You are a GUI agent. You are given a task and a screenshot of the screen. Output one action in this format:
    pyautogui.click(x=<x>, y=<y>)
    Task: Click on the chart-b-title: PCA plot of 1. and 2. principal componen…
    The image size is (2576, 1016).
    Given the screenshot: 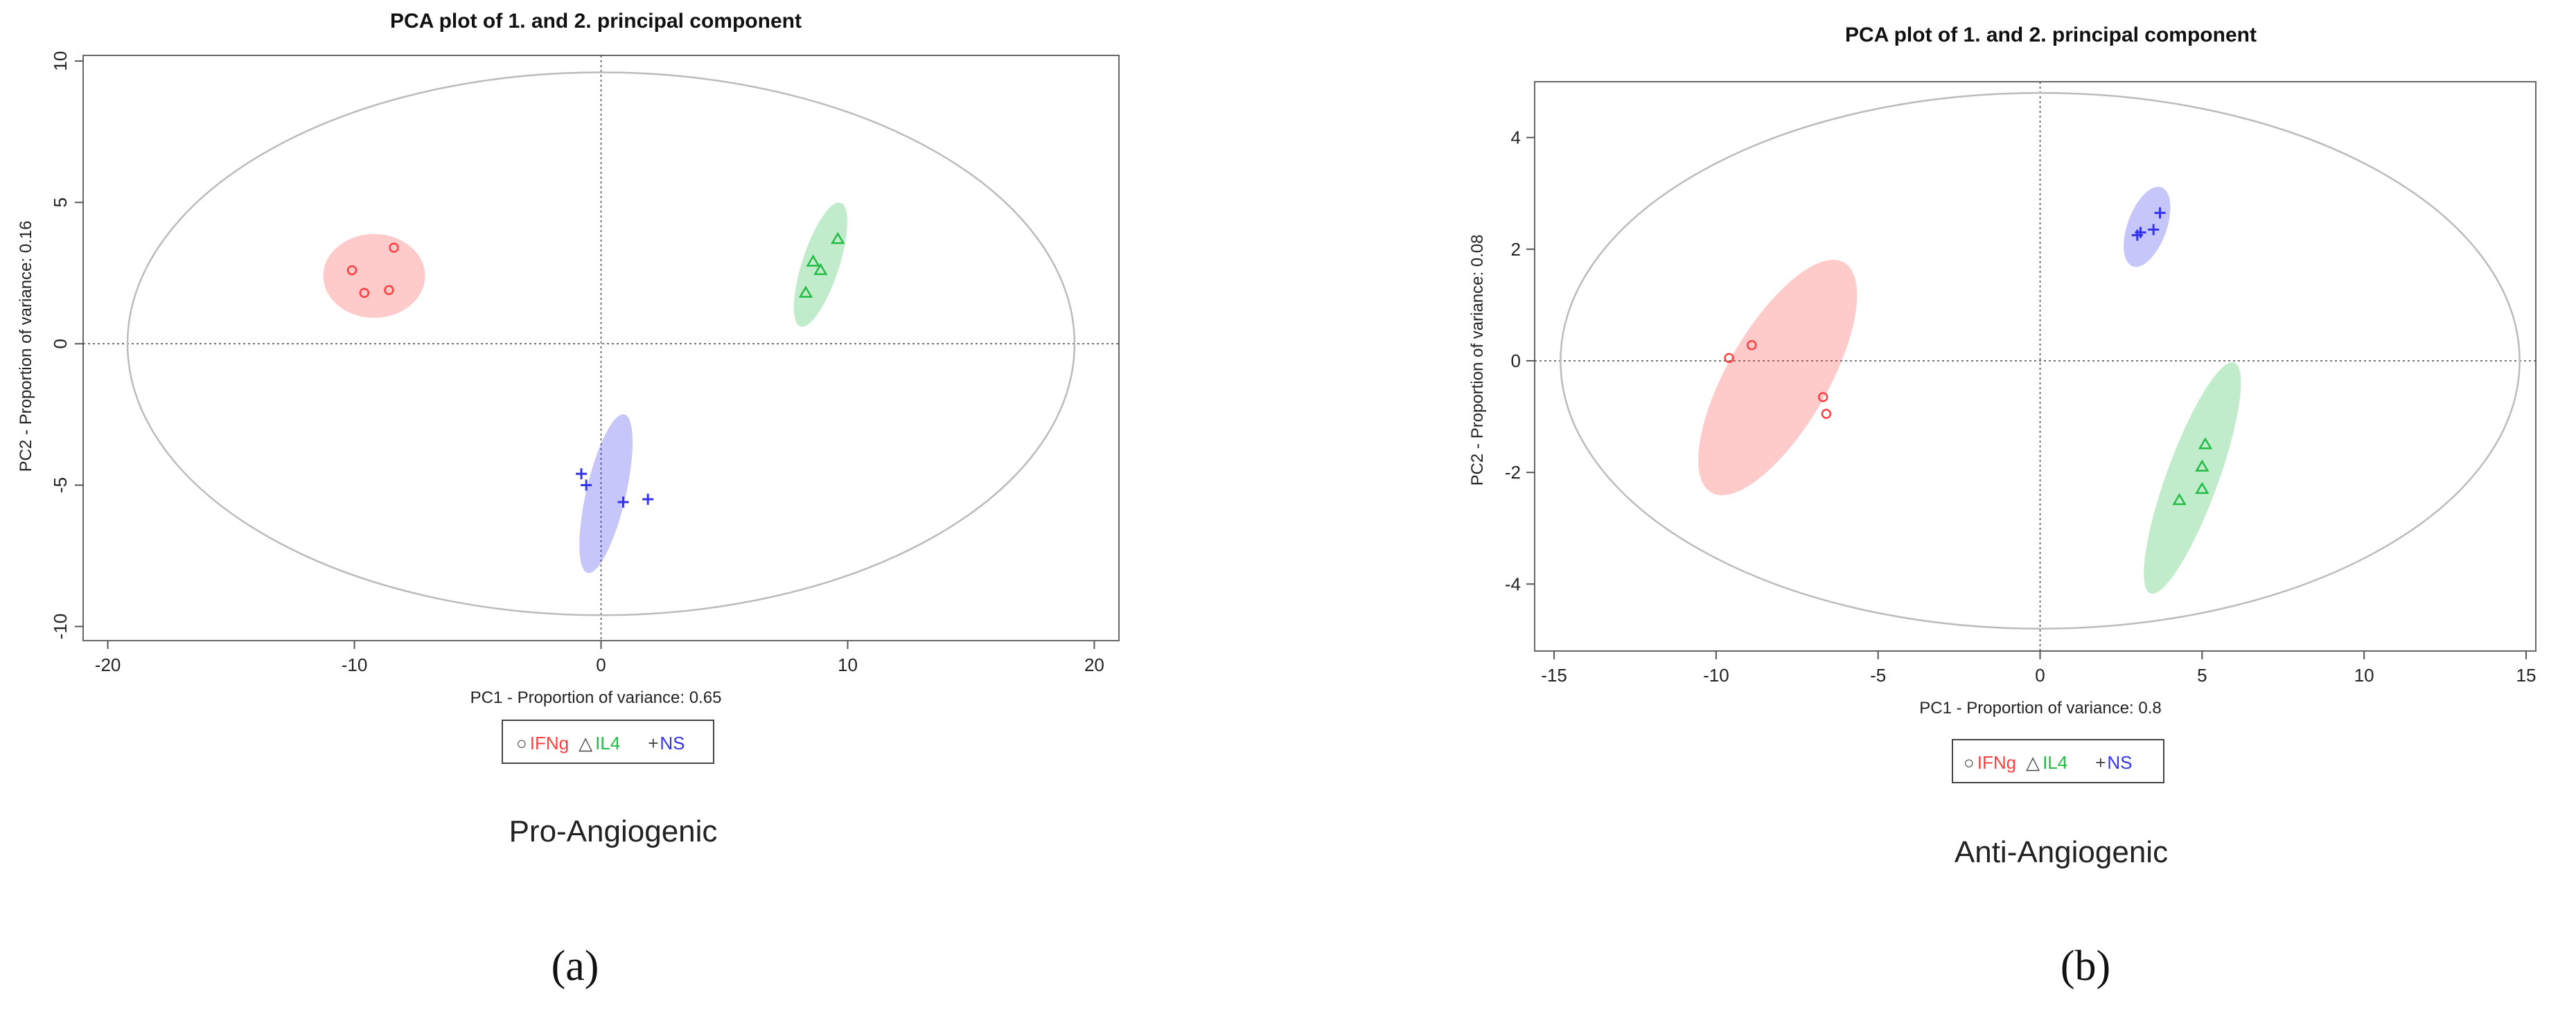 What is the action you would take?
    pyautogui.click(x=2051, y=35)
    